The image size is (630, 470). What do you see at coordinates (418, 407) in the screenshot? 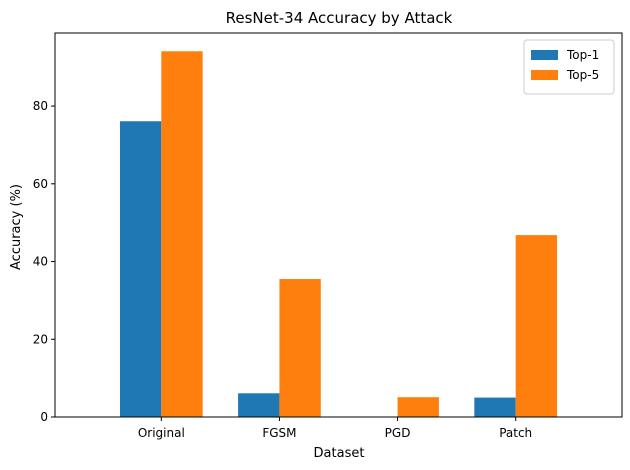
I see `bar-top-5-pgd` at bounding box center [418, 407].